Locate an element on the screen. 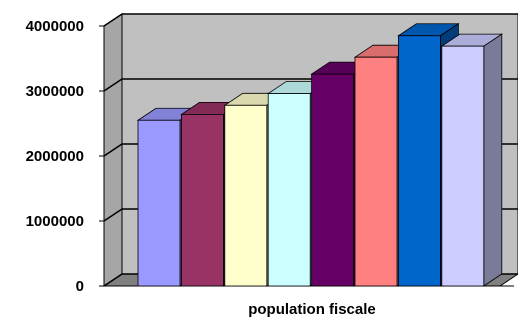 This screenshot has width=518, height=320. y-tick-label: 0 is located at coordinates (80, 286).